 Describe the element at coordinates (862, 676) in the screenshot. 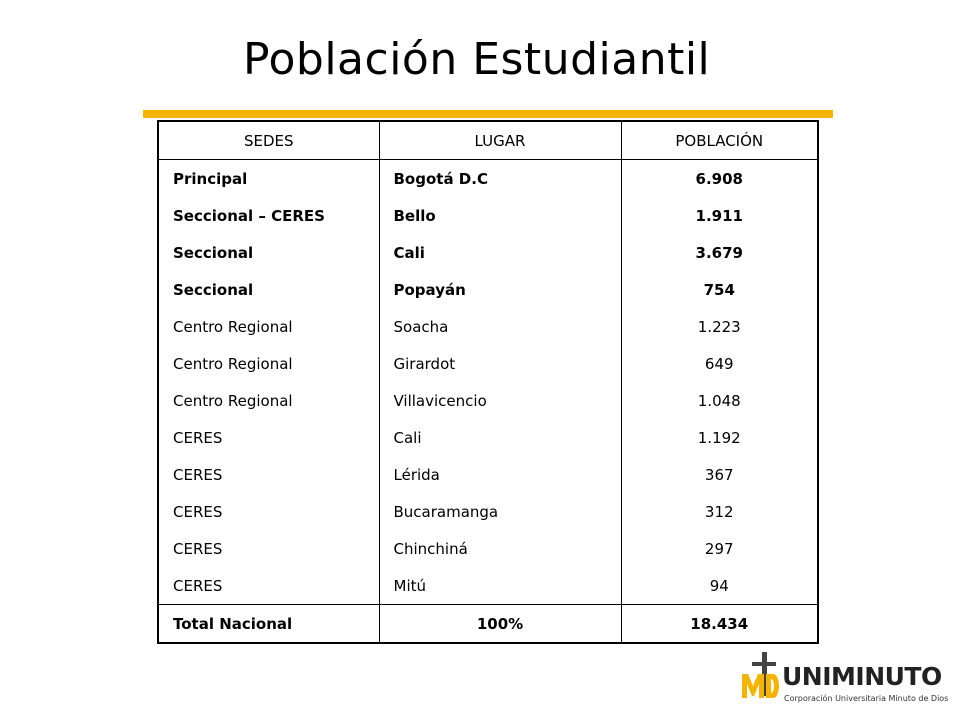

I see `logo-name: UNIMINUTO` at that location.